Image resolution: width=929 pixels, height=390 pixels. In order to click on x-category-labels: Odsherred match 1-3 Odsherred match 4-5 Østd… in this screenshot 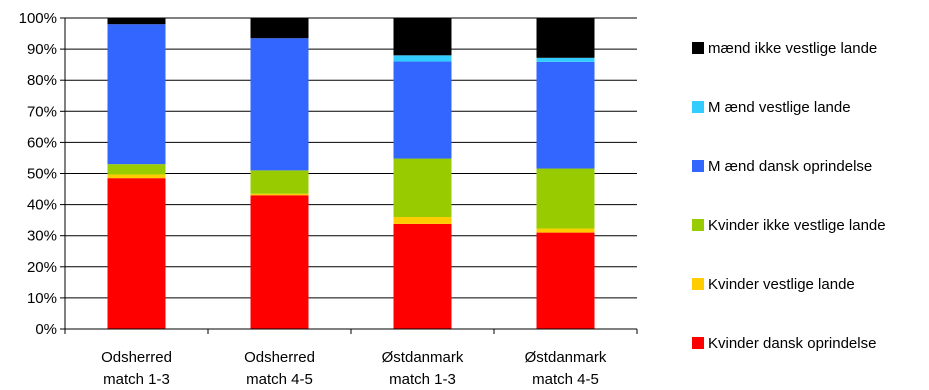, I will do `click(354, 368)`.